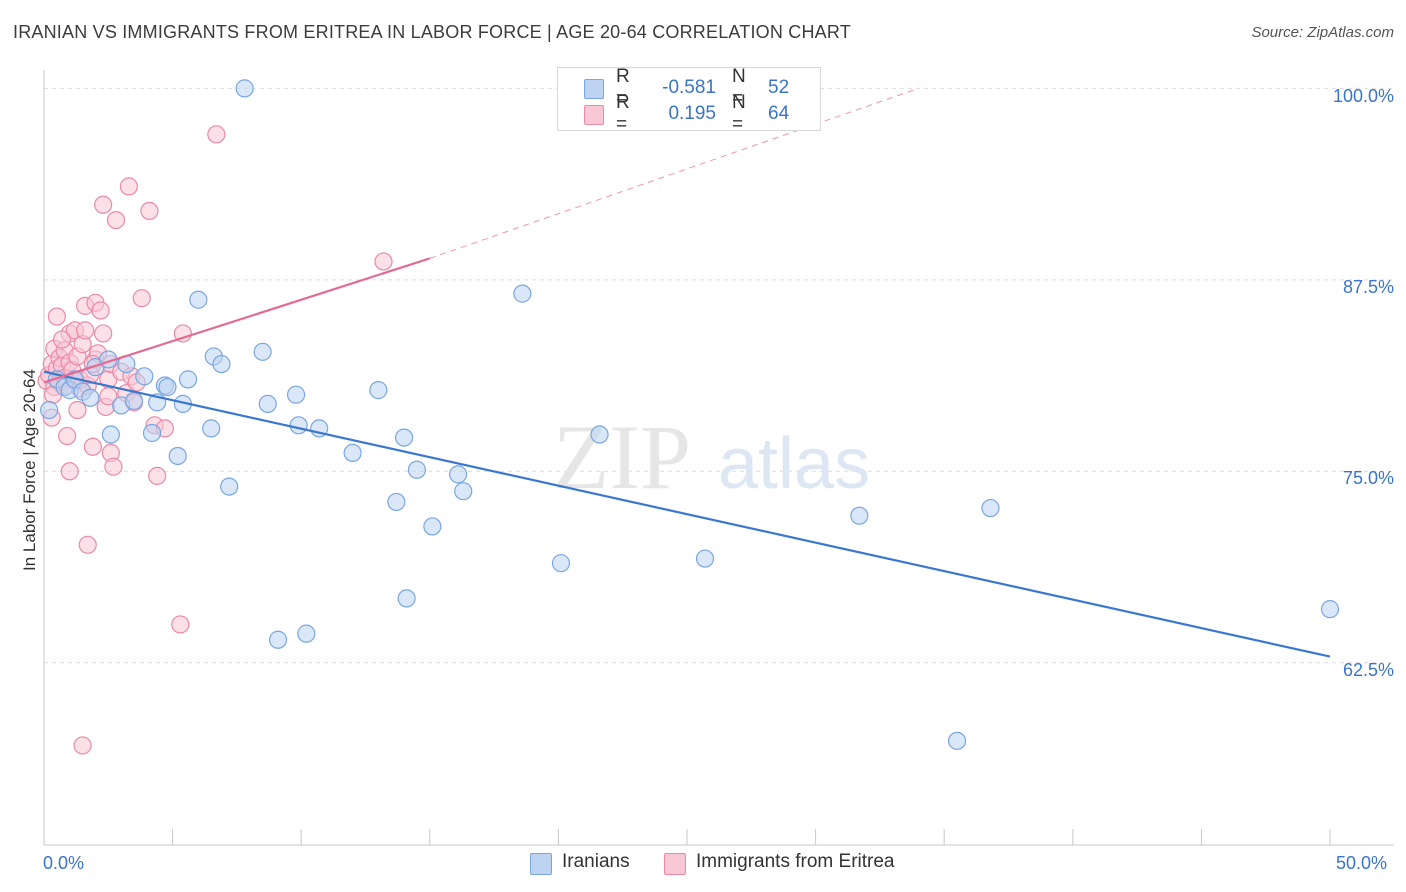 The height and width of the screenshot is (892, 1406). What do you see at coordinates (795, 861) in the screenshot?
I see `legend-label-eritrea: Immigrants from Eritrea` at bounding box center [795, 861].